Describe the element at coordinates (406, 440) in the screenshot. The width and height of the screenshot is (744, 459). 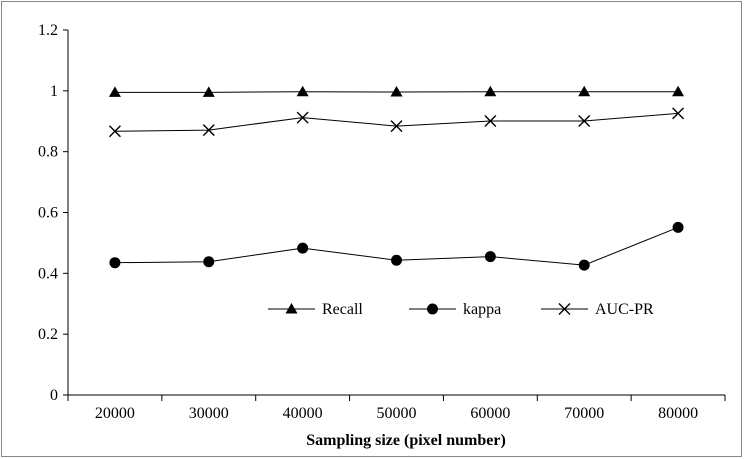
I see `x-axis-title: Sampling size (pixel number)` at that location.